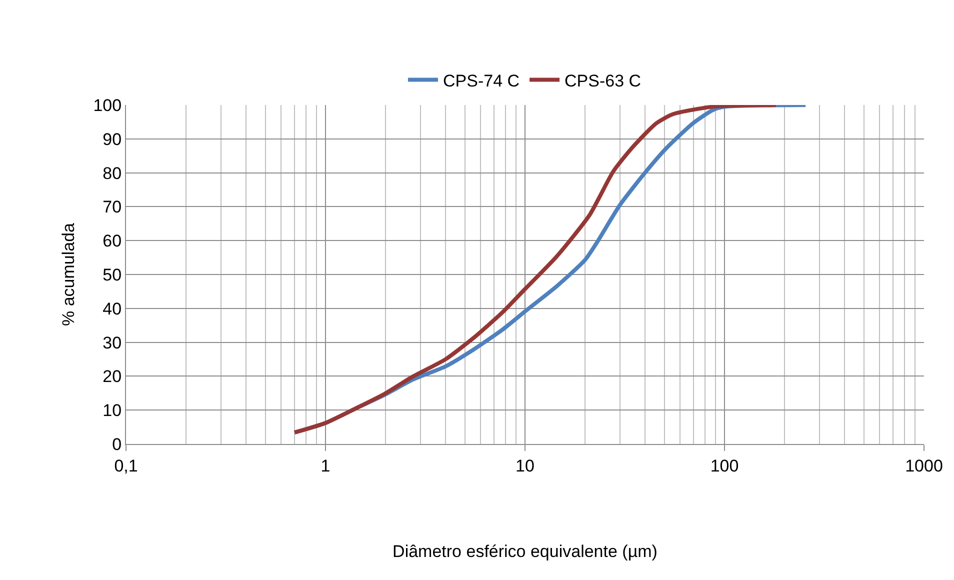 The image size is (954, 580). I want to click on y-tick-label: 30, so click(112, 342).